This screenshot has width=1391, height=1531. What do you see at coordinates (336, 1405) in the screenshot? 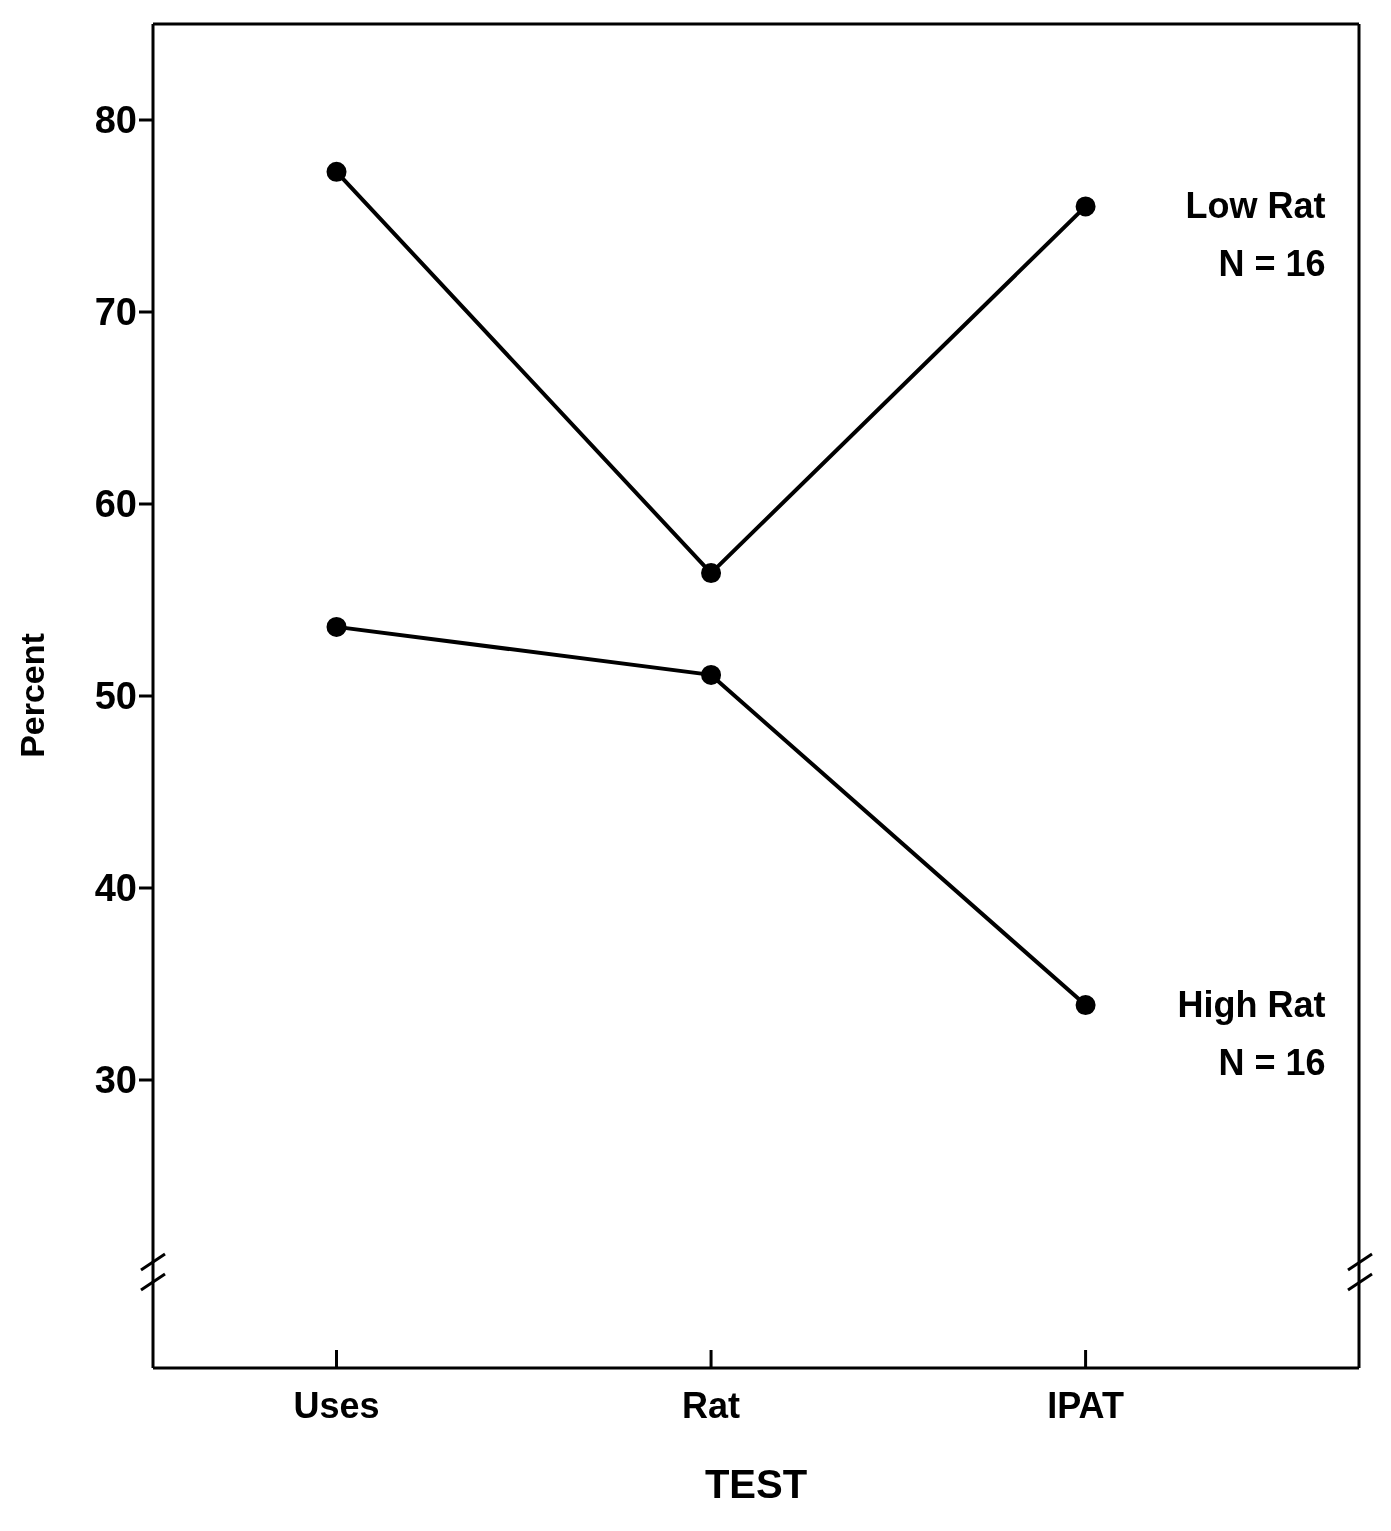
I see `x-tick-label: Uses` at bounding box center [336, 1405].